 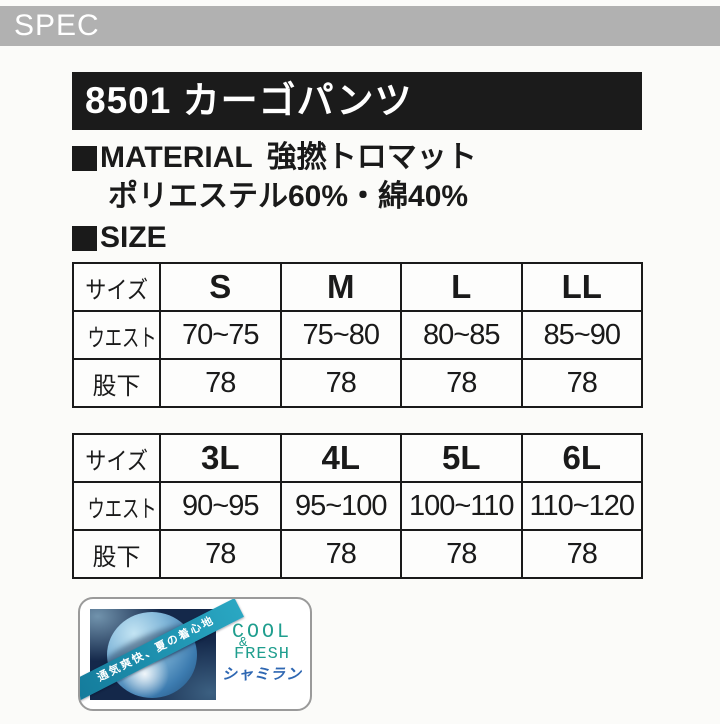 What do you see at coordinates (340, 506) in the screenshot?
I see `waist-cell: 95~100` at bounding box center [340, 506].